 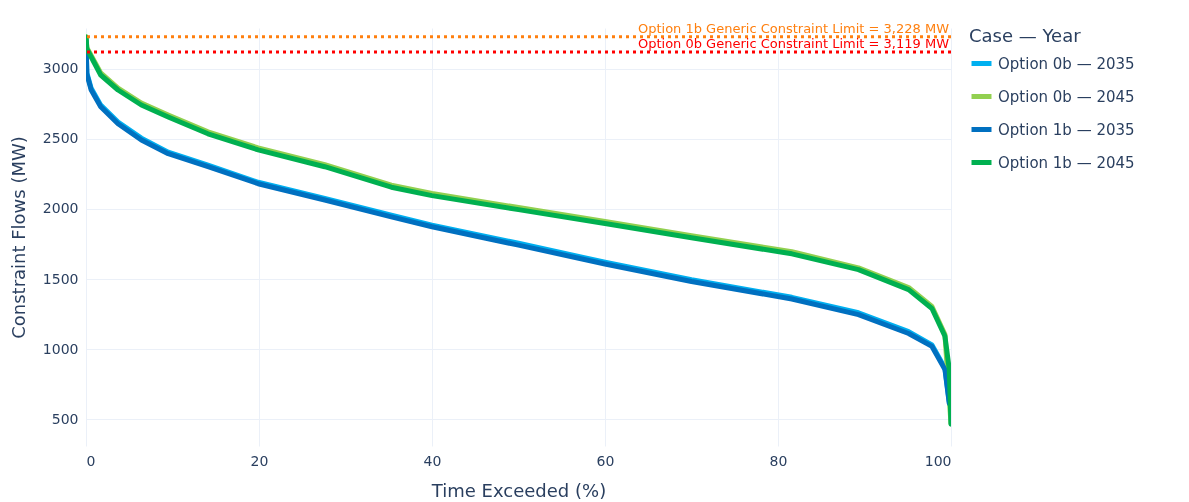 What do you see at coordinates (18, 237) in the screenshot?
I see `y-axis-title: Constraint Flows (MW)` at bounding box center [18, 237].